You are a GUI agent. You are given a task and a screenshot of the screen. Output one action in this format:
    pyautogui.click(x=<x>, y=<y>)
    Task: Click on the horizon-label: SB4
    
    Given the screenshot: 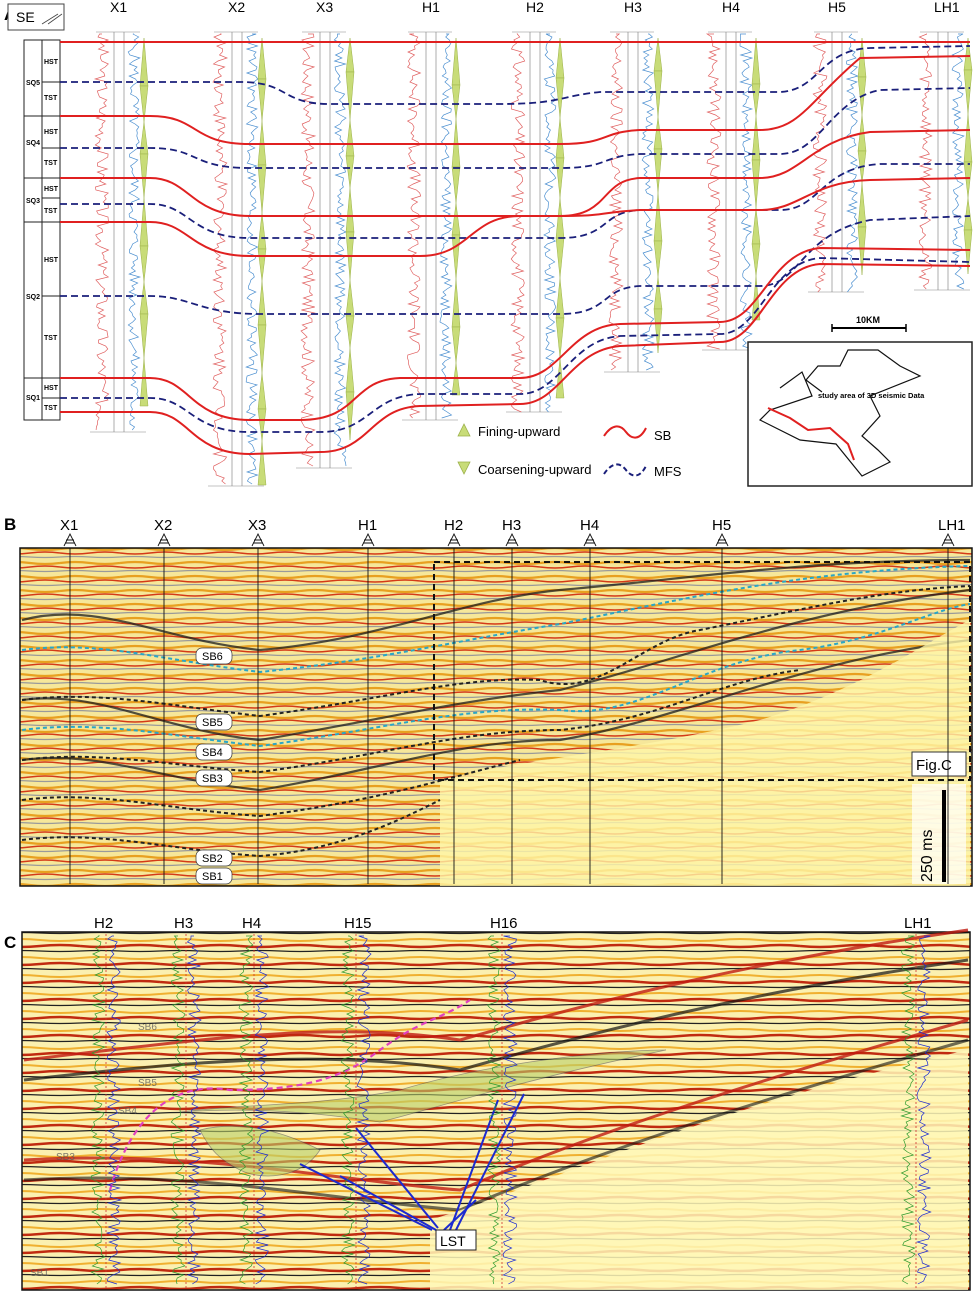 What is the action you would take?
    pyautogui.click(x=127, y=1111)
    